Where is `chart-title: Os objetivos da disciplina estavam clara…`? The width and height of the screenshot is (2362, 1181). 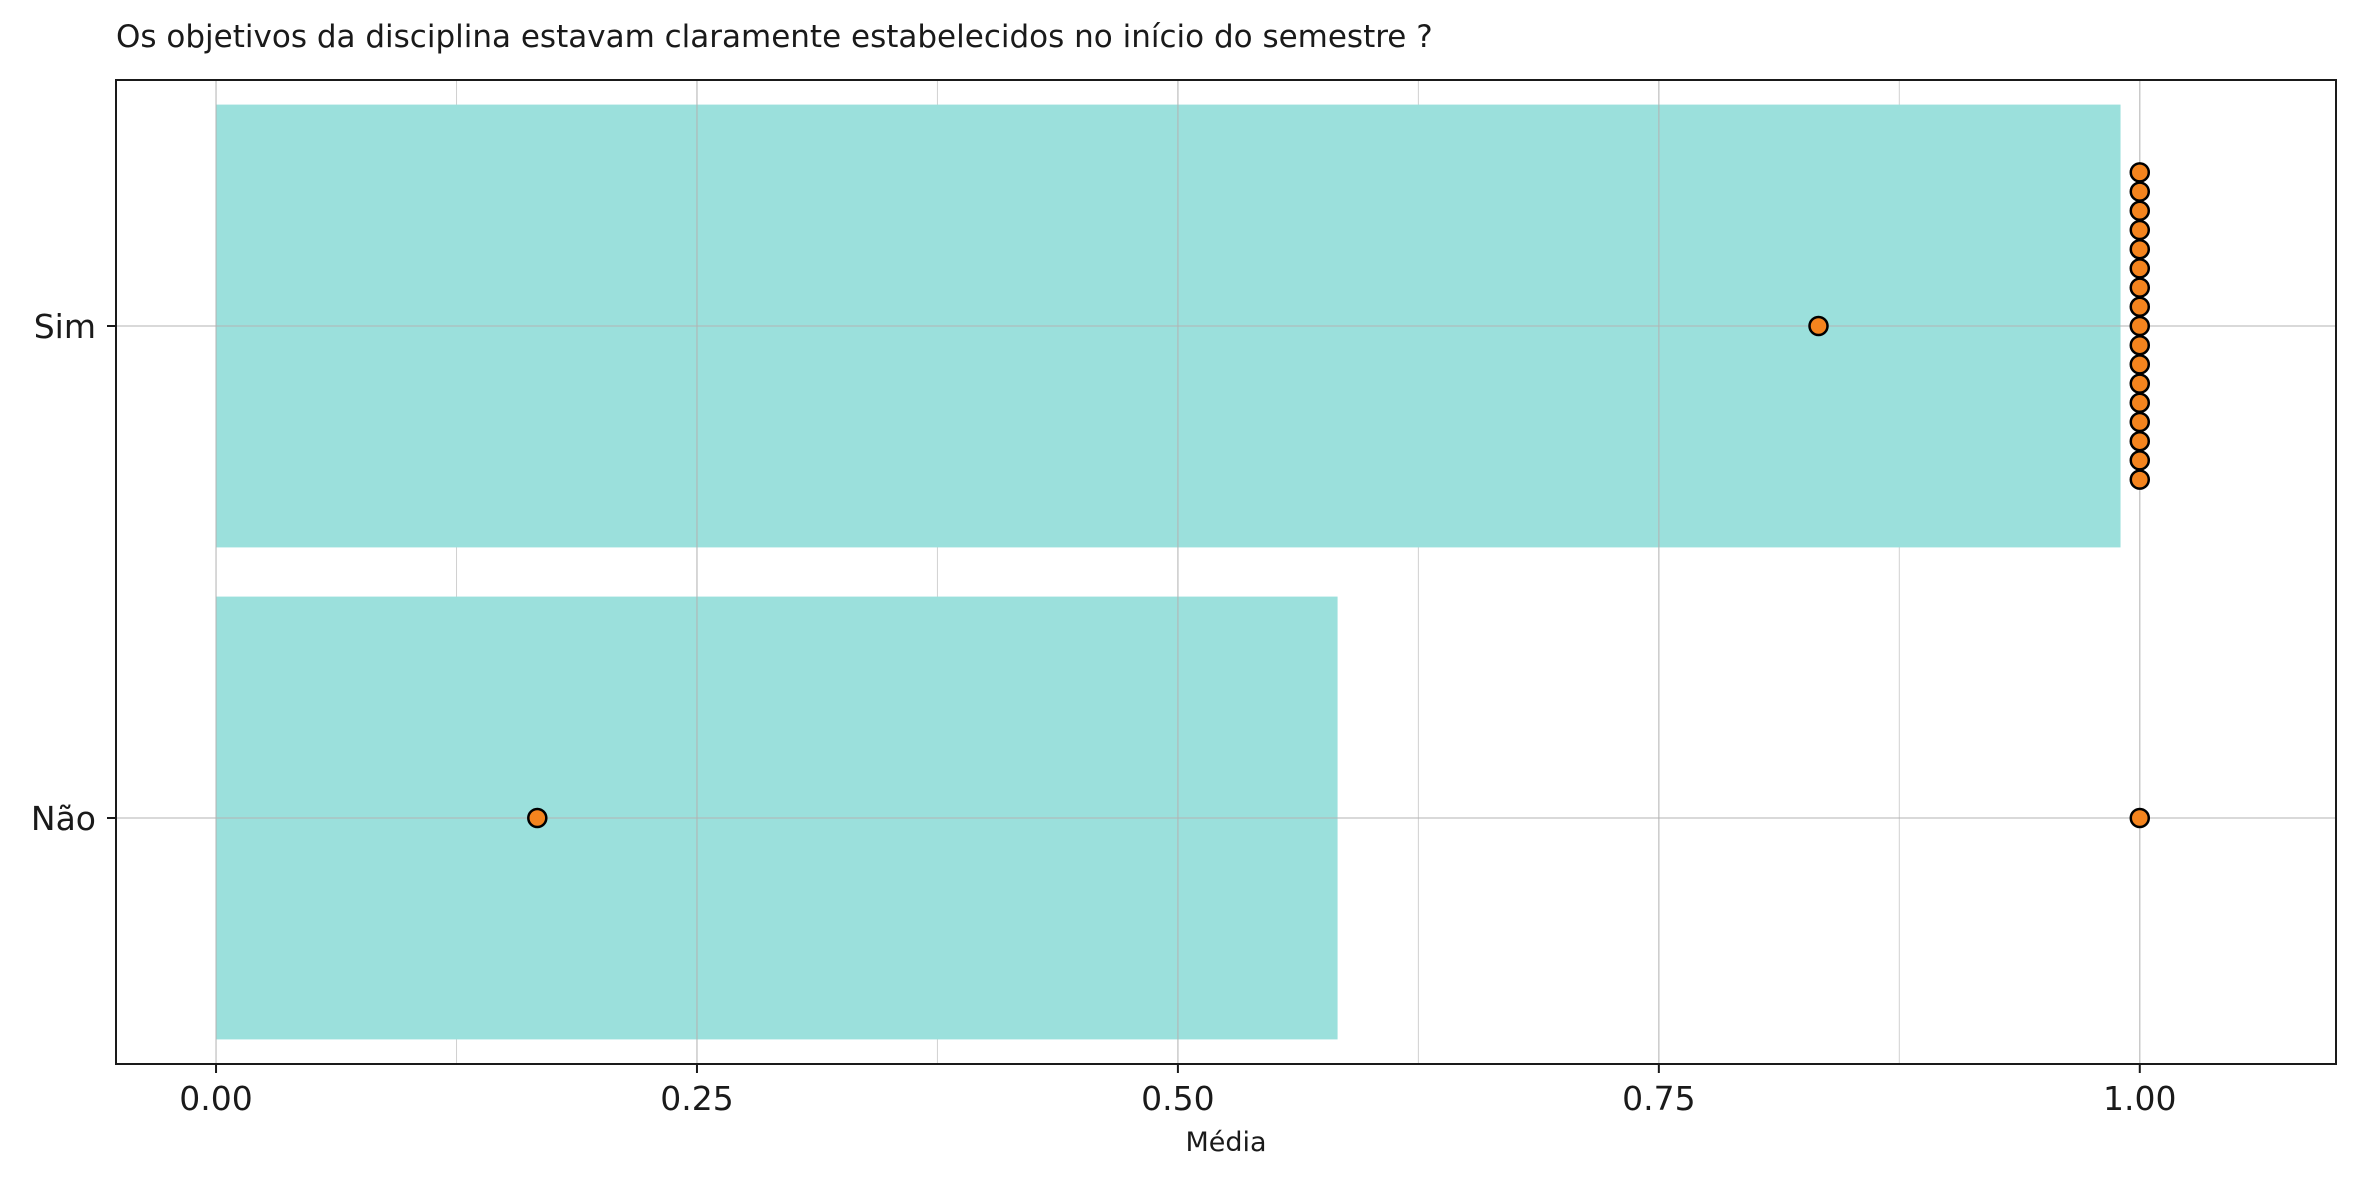 chart-title: Os objetivos da disciplina estavam clara… is located at coordinates (774, 37).